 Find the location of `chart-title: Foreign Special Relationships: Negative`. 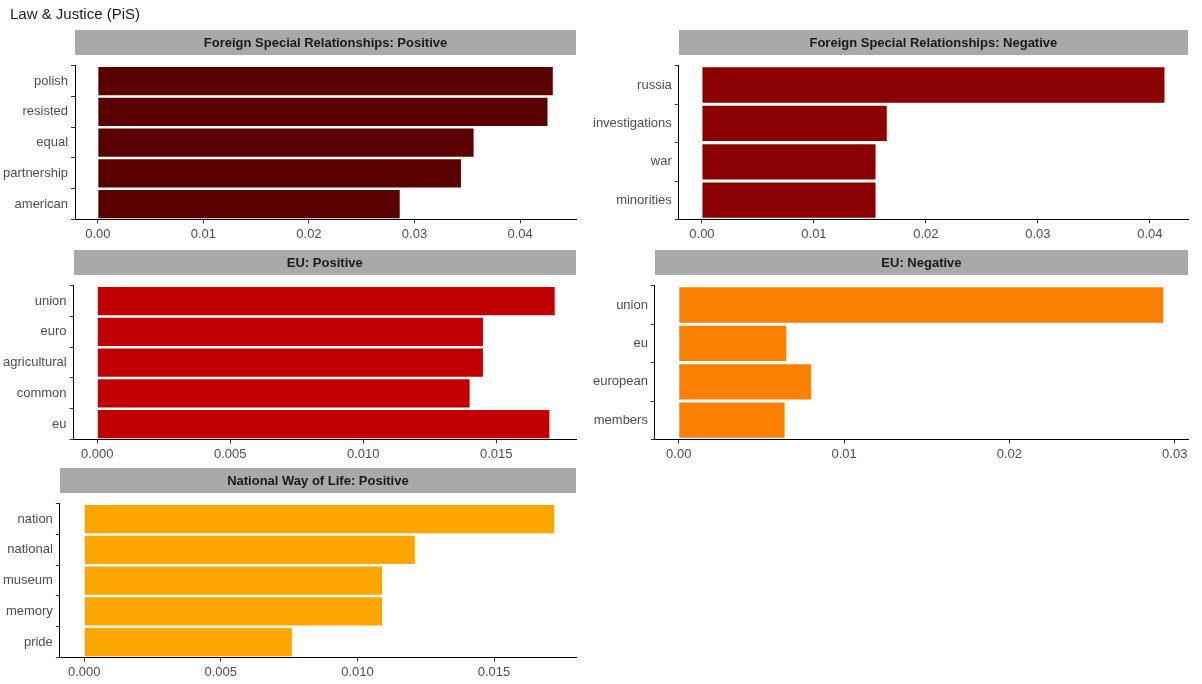

chart-title: Foreign Special Relationships: Negative is located at coordinates (933, 42).